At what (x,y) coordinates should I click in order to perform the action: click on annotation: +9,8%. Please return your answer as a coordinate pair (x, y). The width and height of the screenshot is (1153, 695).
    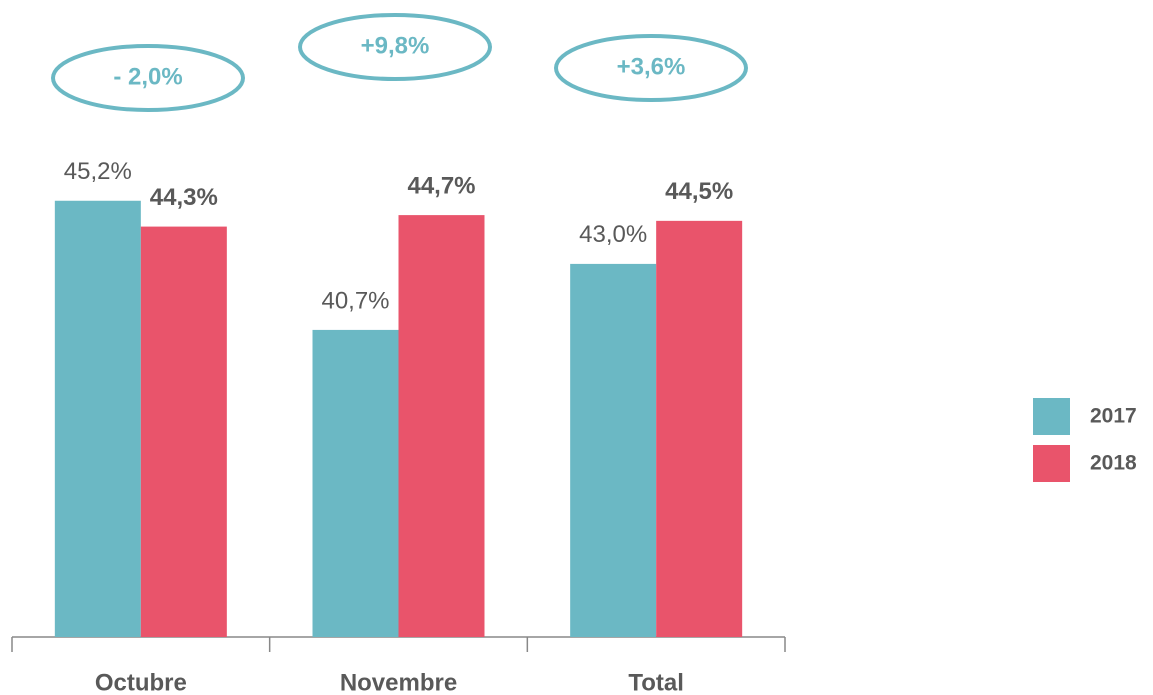
    Looking at the image, I should click on (395, 45).